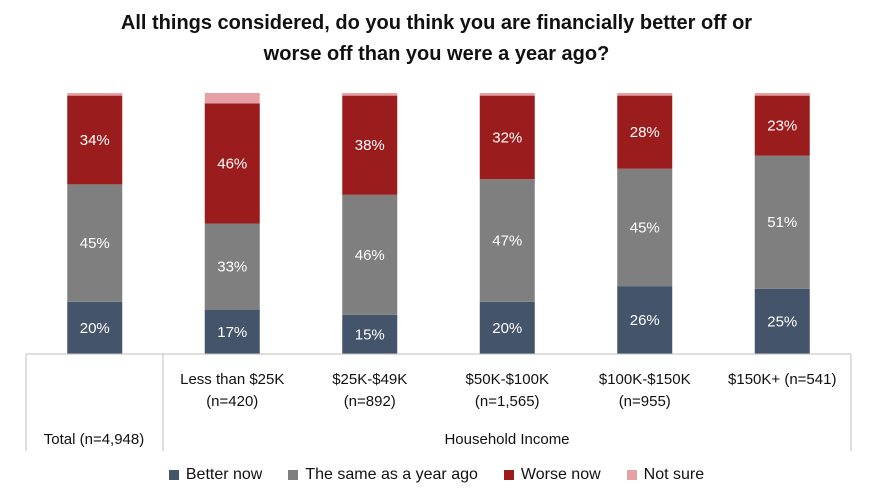  Describe the element at coordinates (232, 401) in the screenshot. I see `category-sublabel-2: (n=420)` at that location.